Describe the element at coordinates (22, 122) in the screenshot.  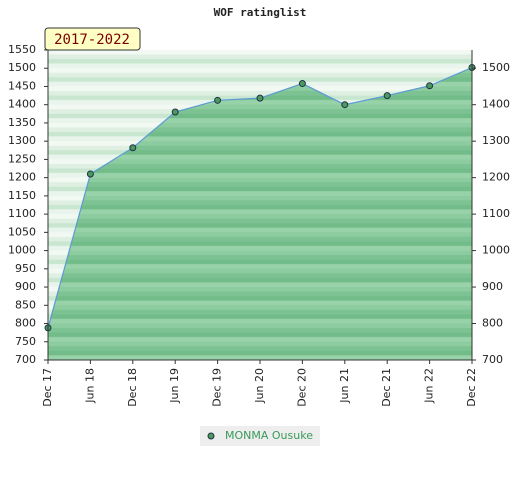
I see `y-tick-label: 1350` at that location.